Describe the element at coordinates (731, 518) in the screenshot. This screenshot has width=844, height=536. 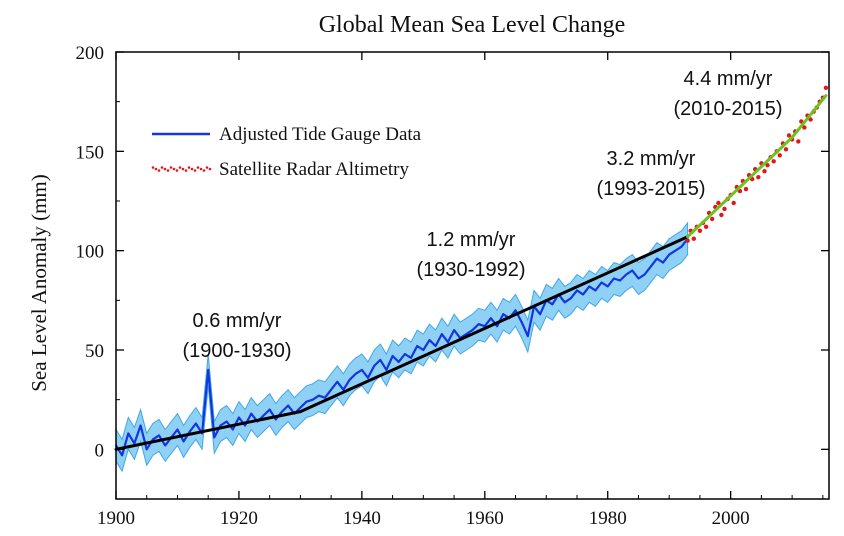
I see `x-tick-label: 2000` at that location.